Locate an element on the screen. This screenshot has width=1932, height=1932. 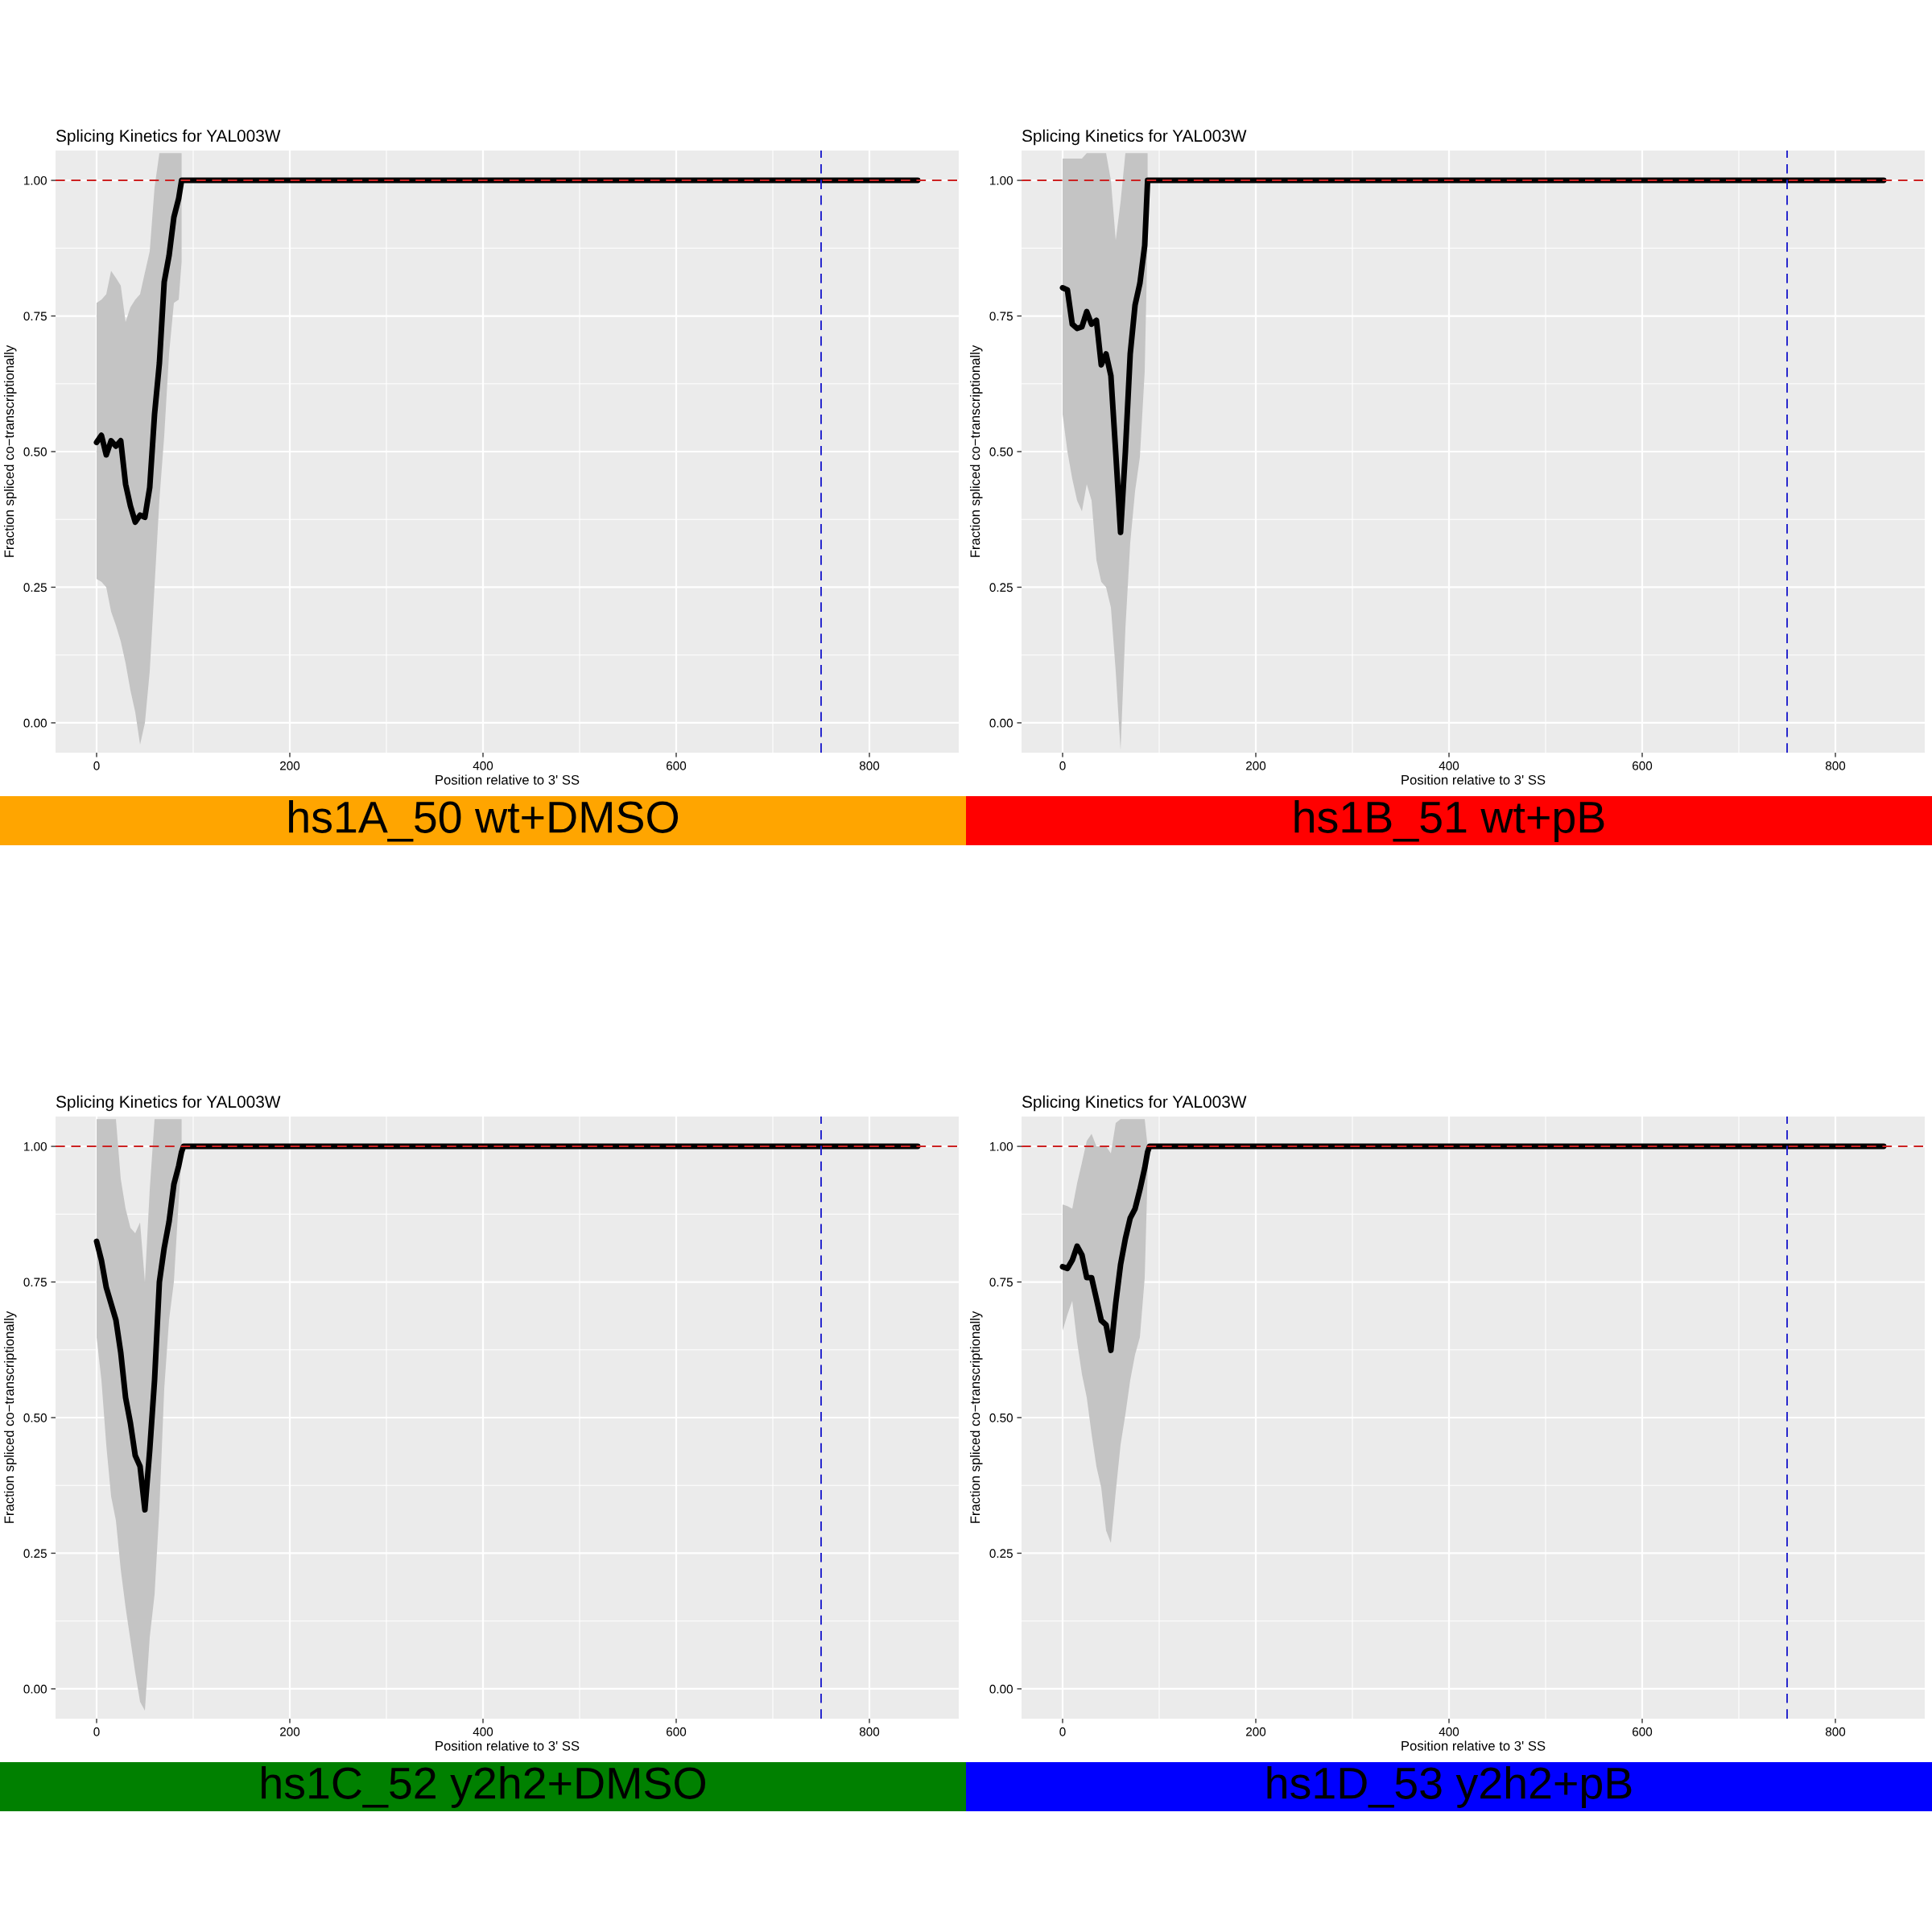
text: hs1A_50 wt+DMSO is located at coordinates (484, 821).